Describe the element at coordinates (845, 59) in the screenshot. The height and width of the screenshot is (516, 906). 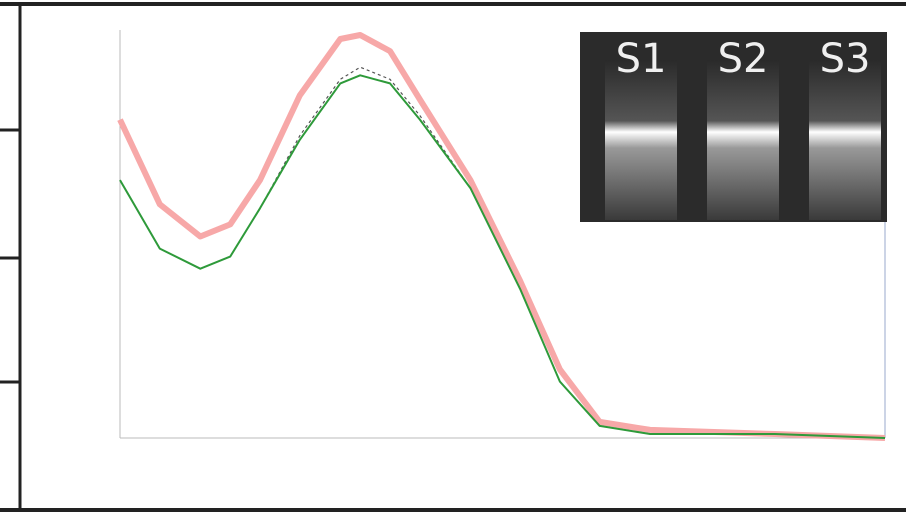
I see `lane-label: S3` at that location.